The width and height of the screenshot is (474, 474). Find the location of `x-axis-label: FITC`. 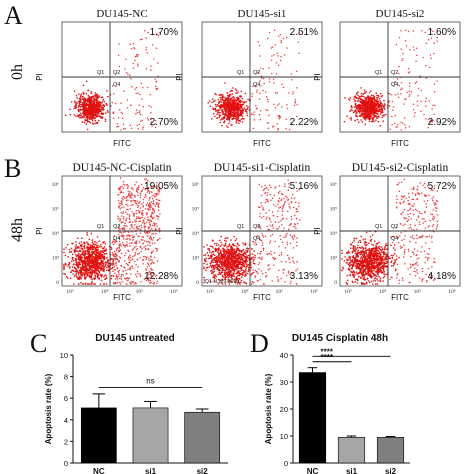

x-axis-label: FITC is located at coordinates (122, 297).